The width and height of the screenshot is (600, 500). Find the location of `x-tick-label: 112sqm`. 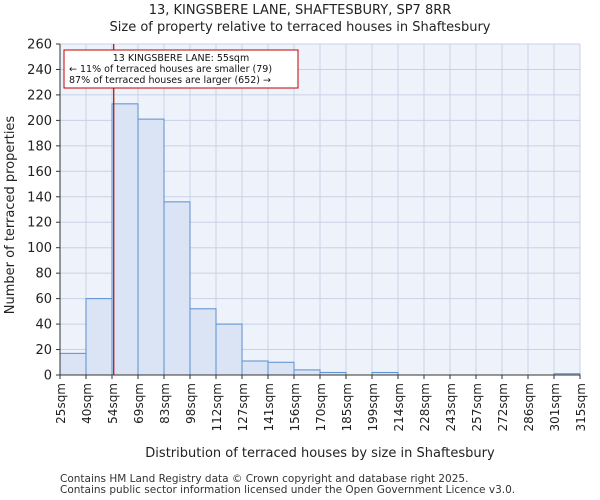

x-tick-label: 112sqm is located at coordinates (217, 407).